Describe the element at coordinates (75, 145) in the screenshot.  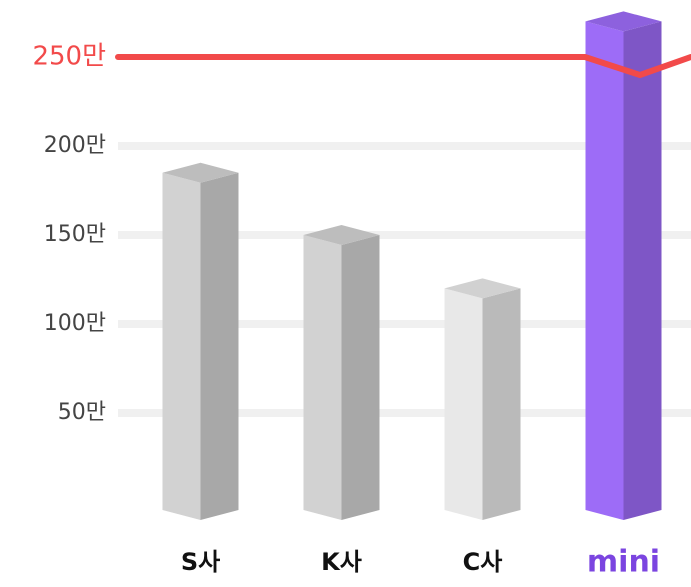
I see `y-tick-label: 200만` at that location.